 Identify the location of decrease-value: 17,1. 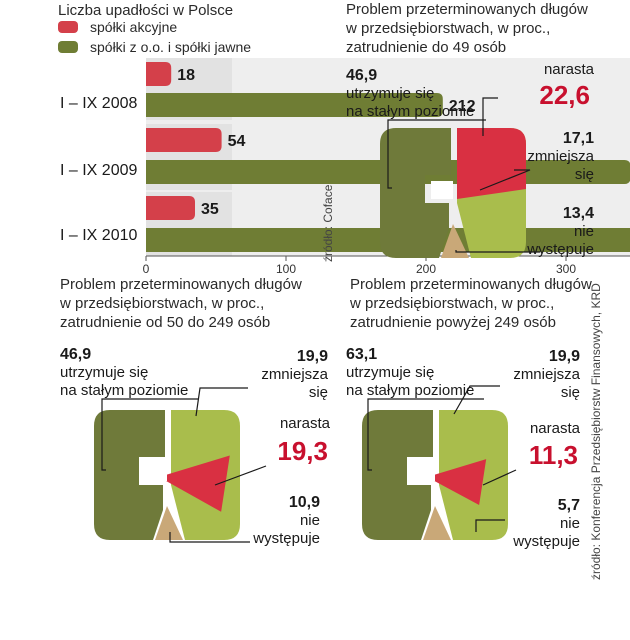
(578, 138).